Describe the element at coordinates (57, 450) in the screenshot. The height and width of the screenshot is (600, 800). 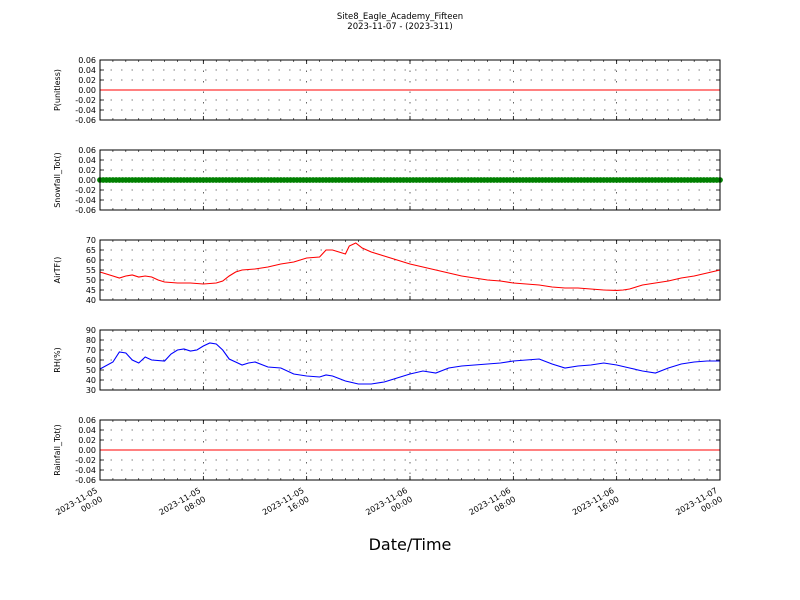
I see `y-axis-label: Rainfall_Tot()` at that location.